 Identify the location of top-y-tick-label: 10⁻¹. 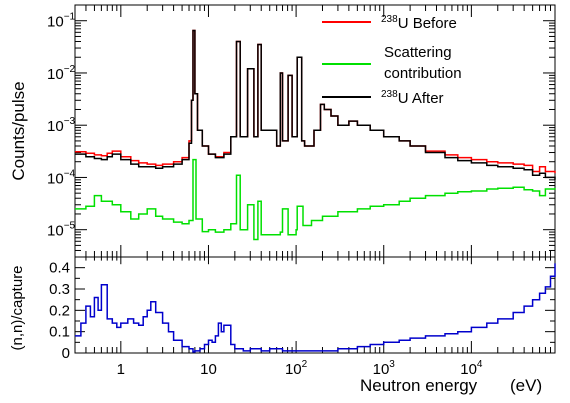
(61, 21).